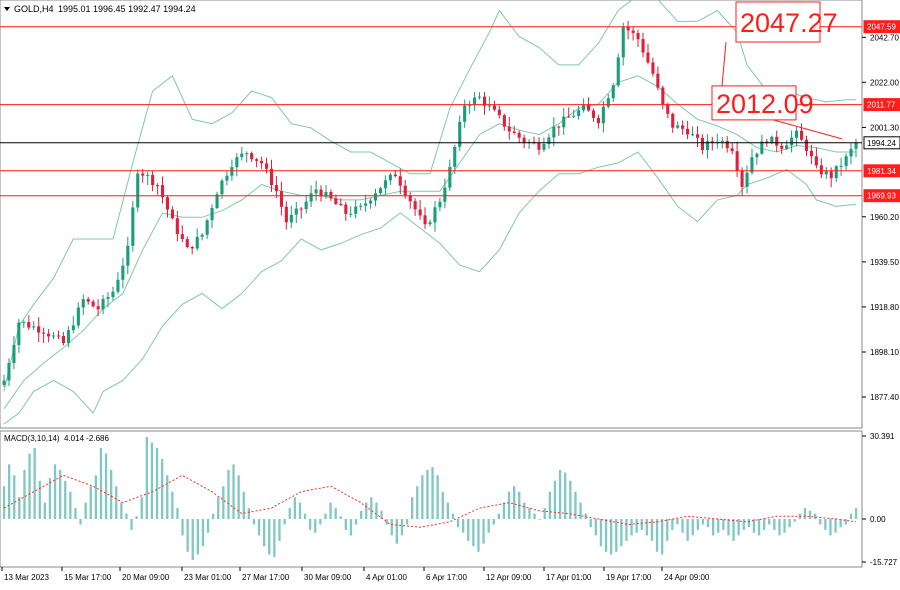 This screenshot has height=590, width=900. I want to click on collapse-triangle-icon, so click(7, 9).